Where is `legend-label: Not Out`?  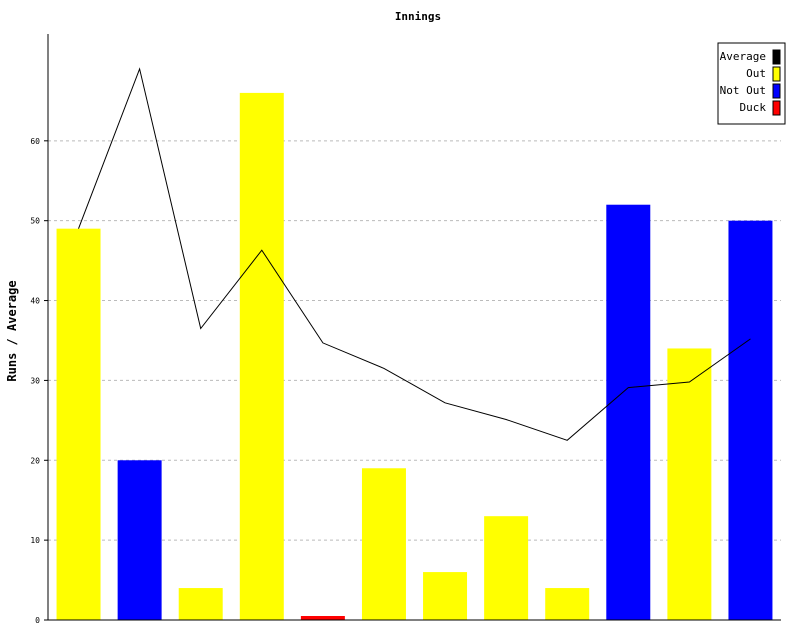 legend-label: Not Out is located at coordinates (743, 90).